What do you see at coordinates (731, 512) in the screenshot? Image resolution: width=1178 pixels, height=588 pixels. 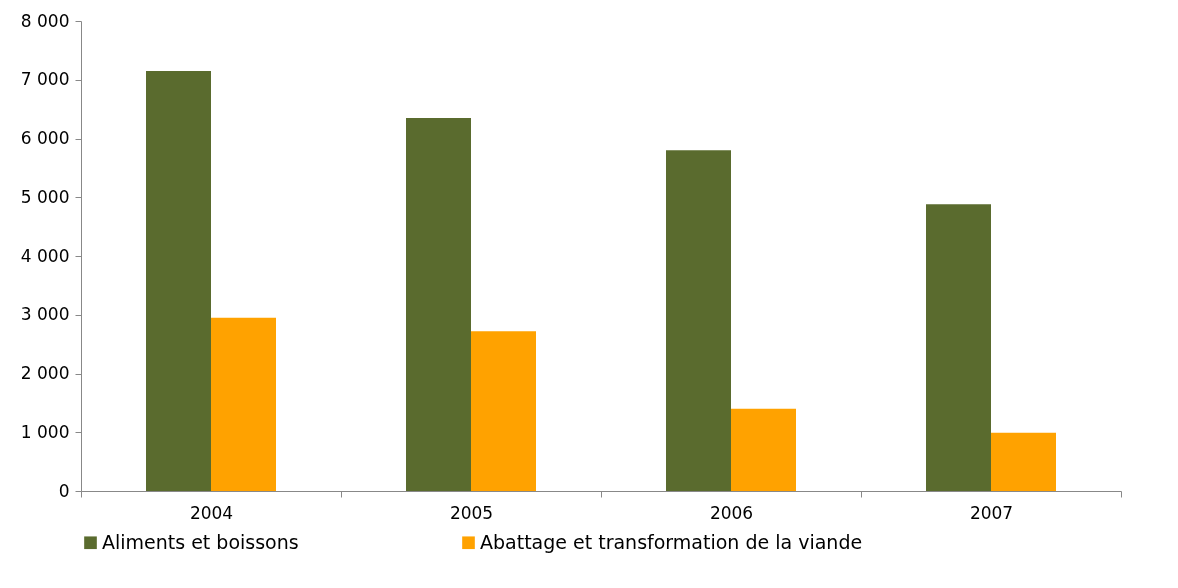 I see `x-tick-label: 2006` at bounding box center [731, 512].